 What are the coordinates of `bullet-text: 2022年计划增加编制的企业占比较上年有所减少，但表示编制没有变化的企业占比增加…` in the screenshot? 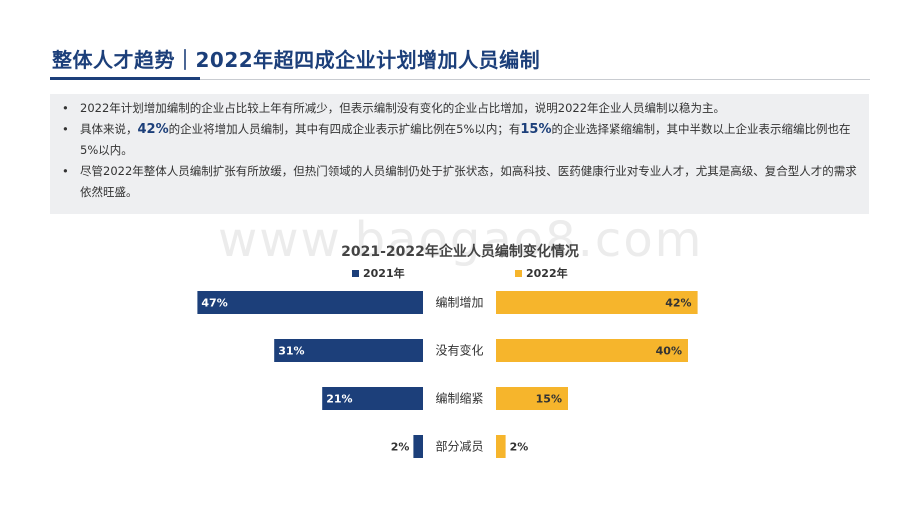 It's located at (469, 108).